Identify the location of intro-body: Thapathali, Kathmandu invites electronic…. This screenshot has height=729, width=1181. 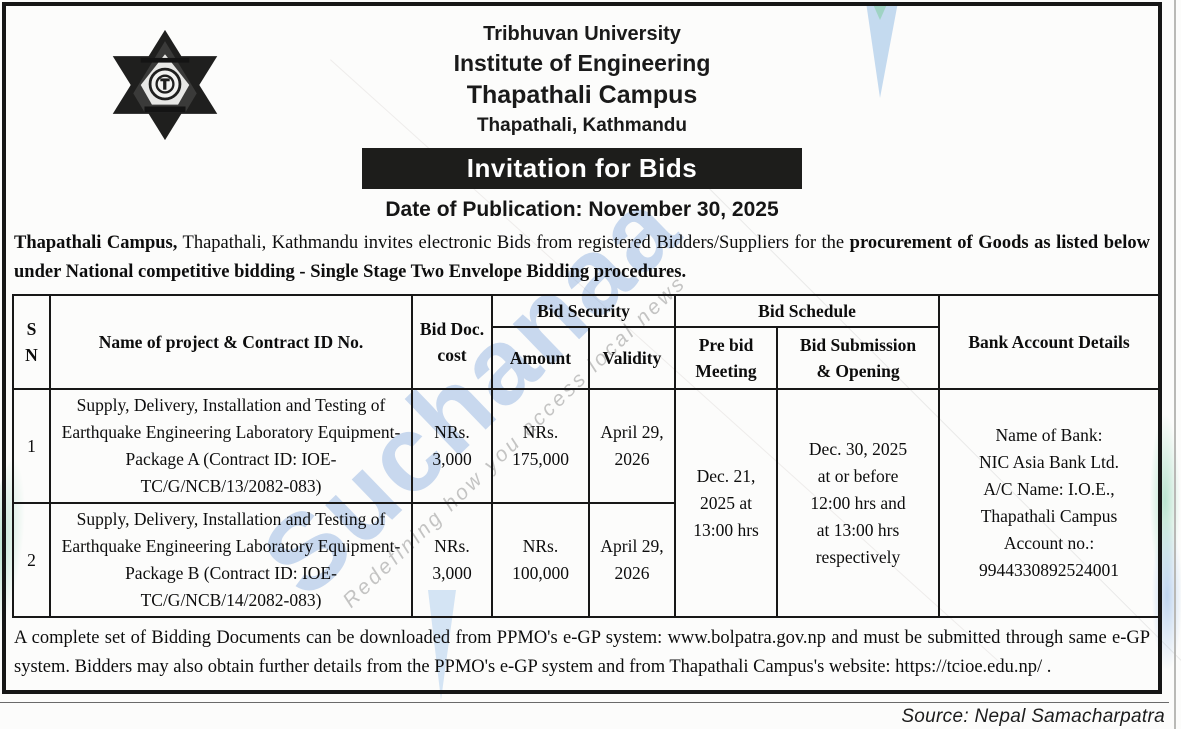
(513, 243).